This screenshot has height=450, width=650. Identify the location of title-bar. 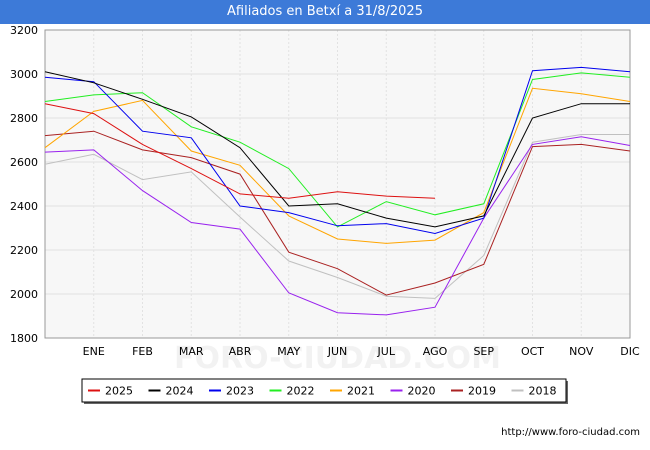
(325, 12).